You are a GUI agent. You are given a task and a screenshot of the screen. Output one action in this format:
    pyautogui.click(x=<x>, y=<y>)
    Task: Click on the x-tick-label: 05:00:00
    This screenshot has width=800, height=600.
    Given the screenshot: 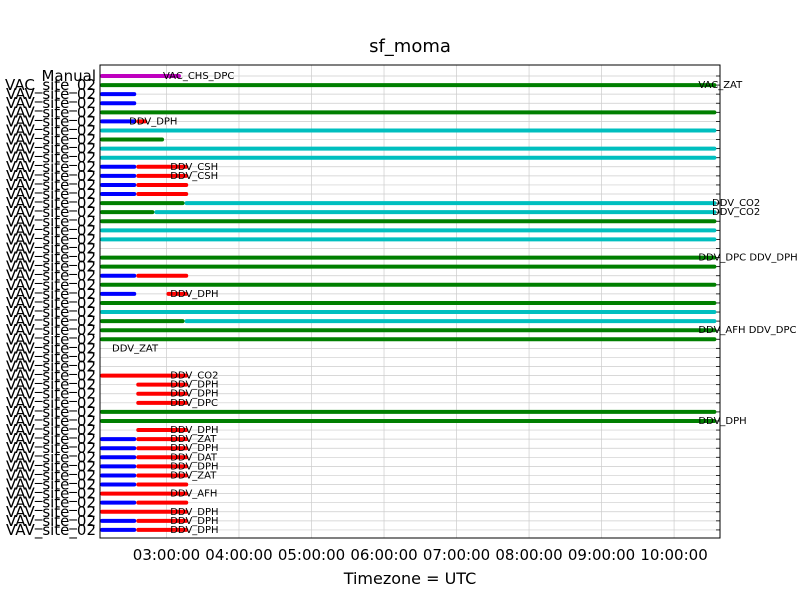 What is the action you would take?
    pyautogui.click(x=311, y=555)
    